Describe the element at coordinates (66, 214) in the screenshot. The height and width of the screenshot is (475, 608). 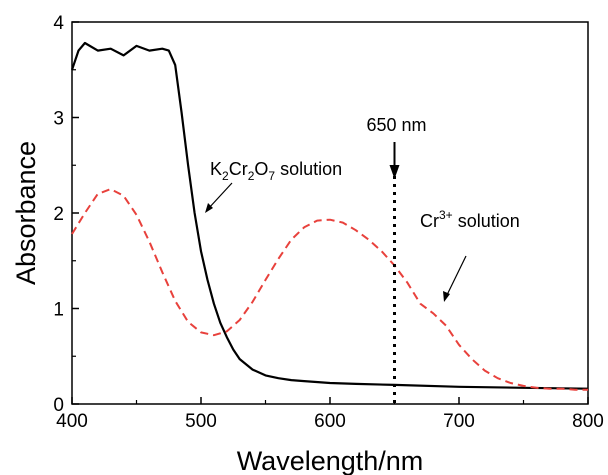
I see `y-axis-ticks: 0 1 2 3 4` at that location.